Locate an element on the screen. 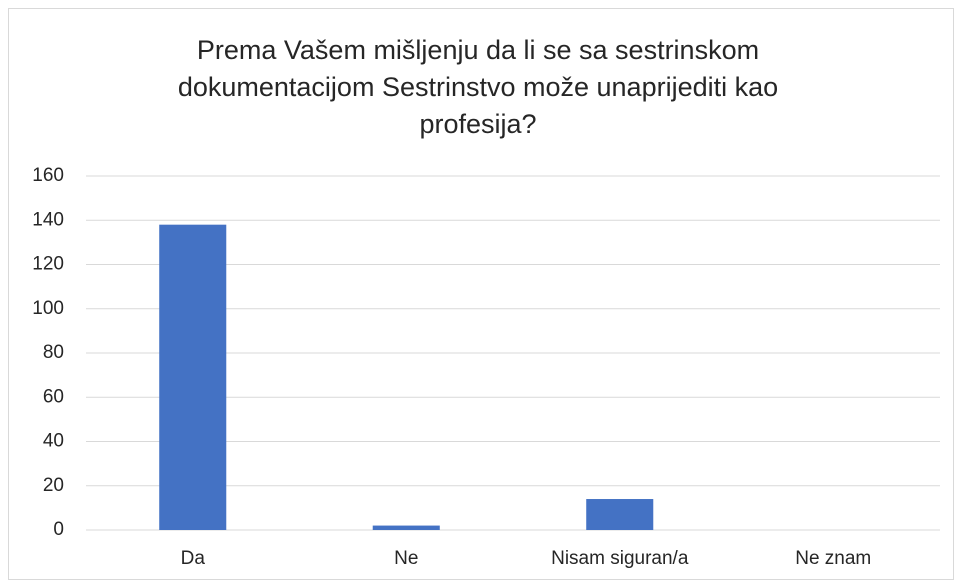 This screenshot has height=582, width=956. y-tick-label: 120 is located at coordinates (48, 264).